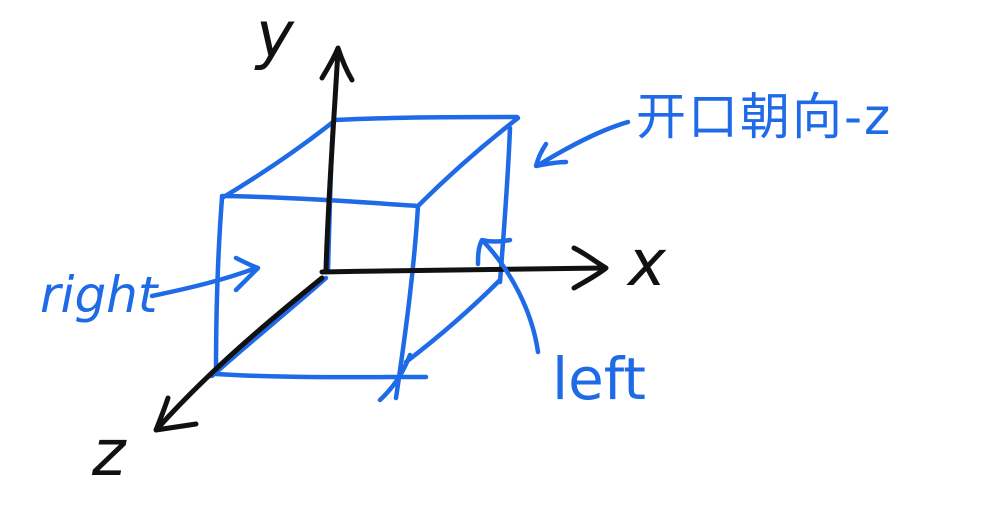 The height and width of the screenshot is (528, 988). I want to click on z-axis-arrowhead, so click(176, 414).